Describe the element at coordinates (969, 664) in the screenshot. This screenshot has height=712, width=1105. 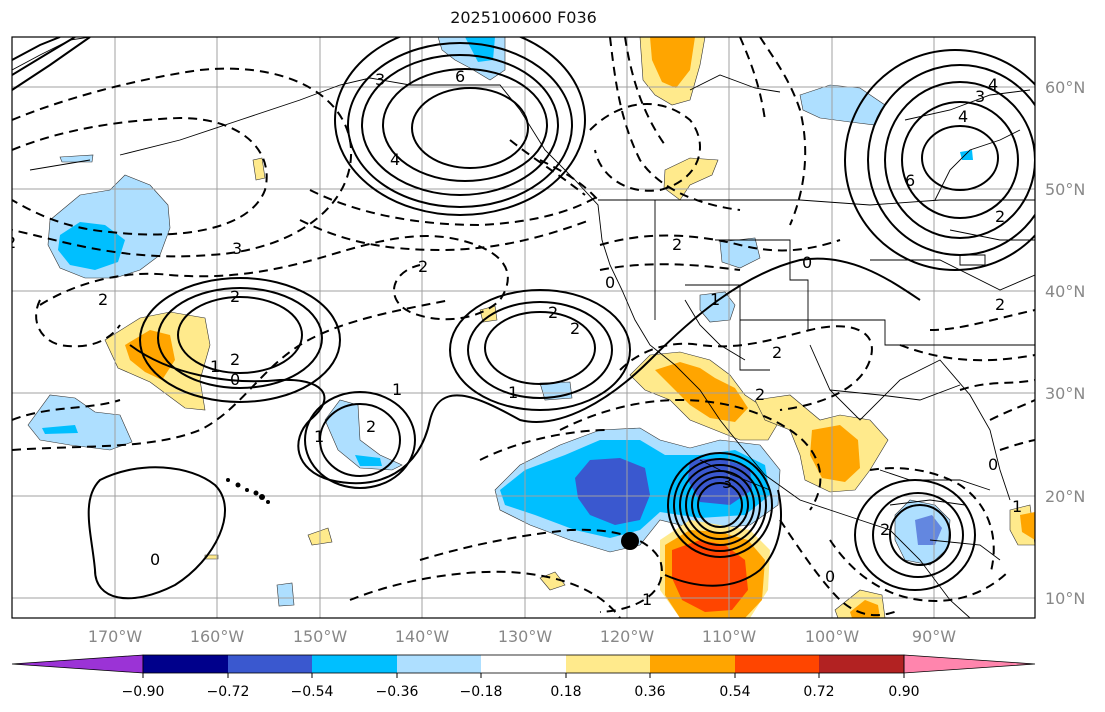
I see `colorbar-max-extend` at that location.